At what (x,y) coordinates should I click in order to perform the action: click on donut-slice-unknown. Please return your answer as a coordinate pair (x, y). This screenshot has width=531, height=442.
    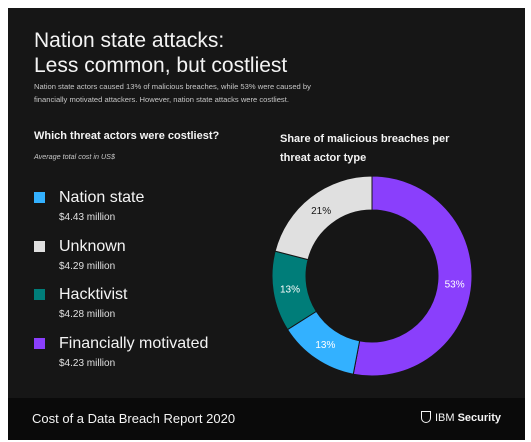
    Looking at the image, I should click on (323, 218).